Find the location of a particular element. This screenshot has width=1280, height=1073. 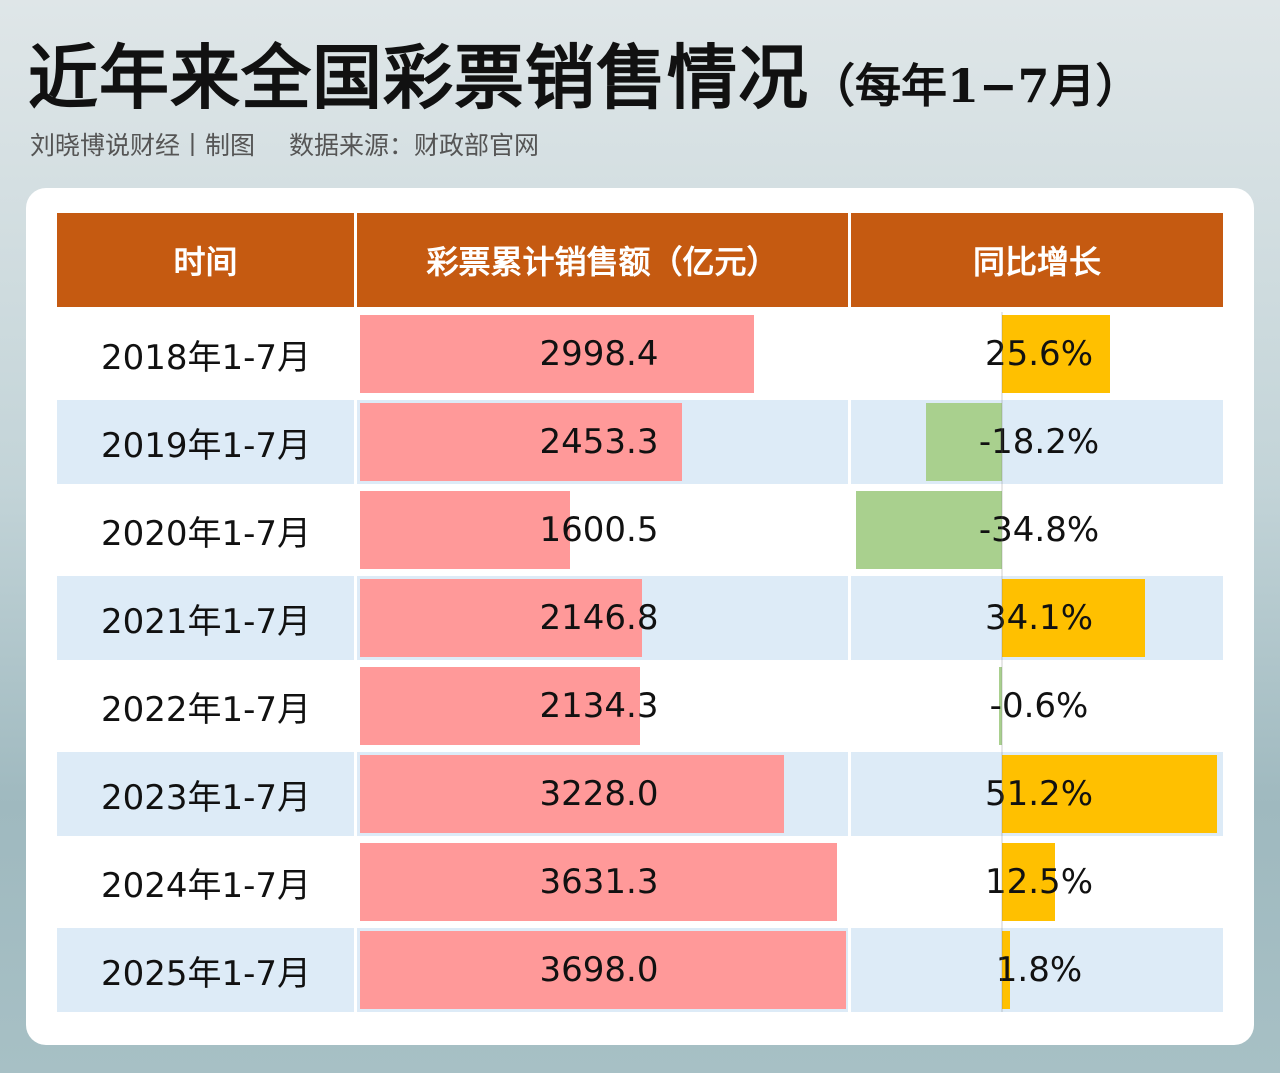

source-text: 数据来源：财政部官网 is located at coordinates (414, 145).